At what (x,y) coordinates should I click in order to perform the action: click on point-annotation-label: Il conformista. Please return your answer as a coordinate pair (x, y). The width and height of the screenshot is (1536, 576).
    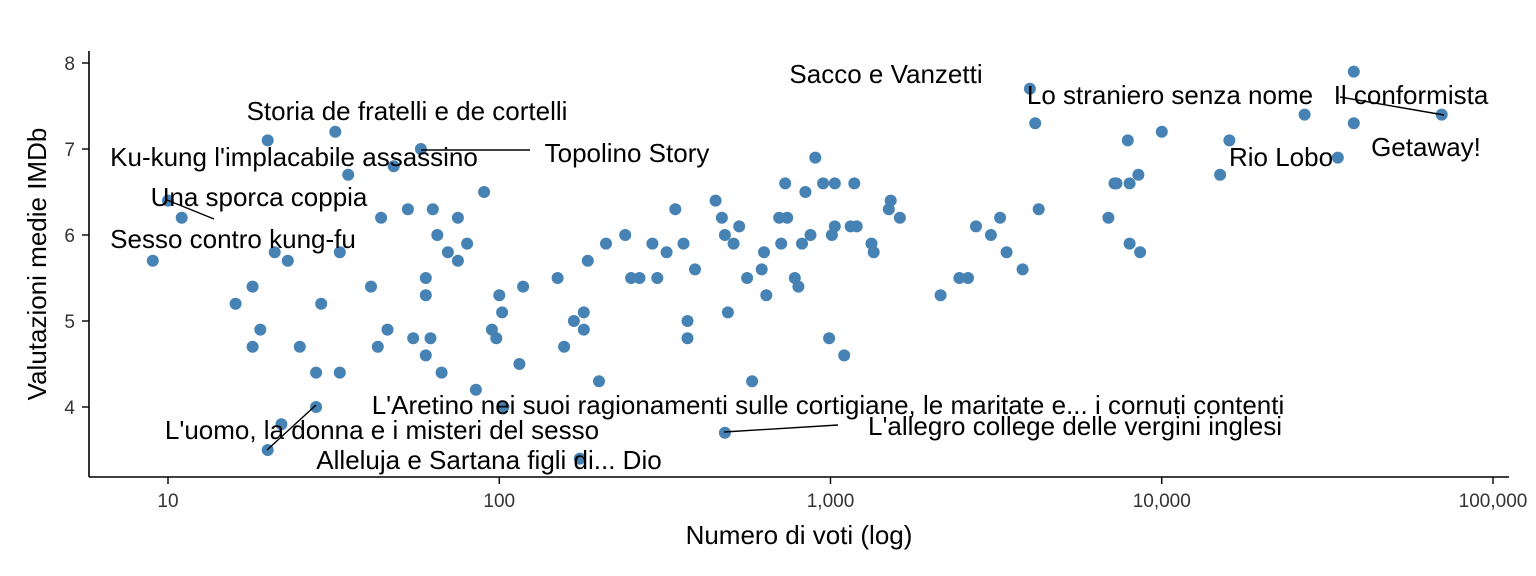
    Looking at the image, I should click on (1411, 95).